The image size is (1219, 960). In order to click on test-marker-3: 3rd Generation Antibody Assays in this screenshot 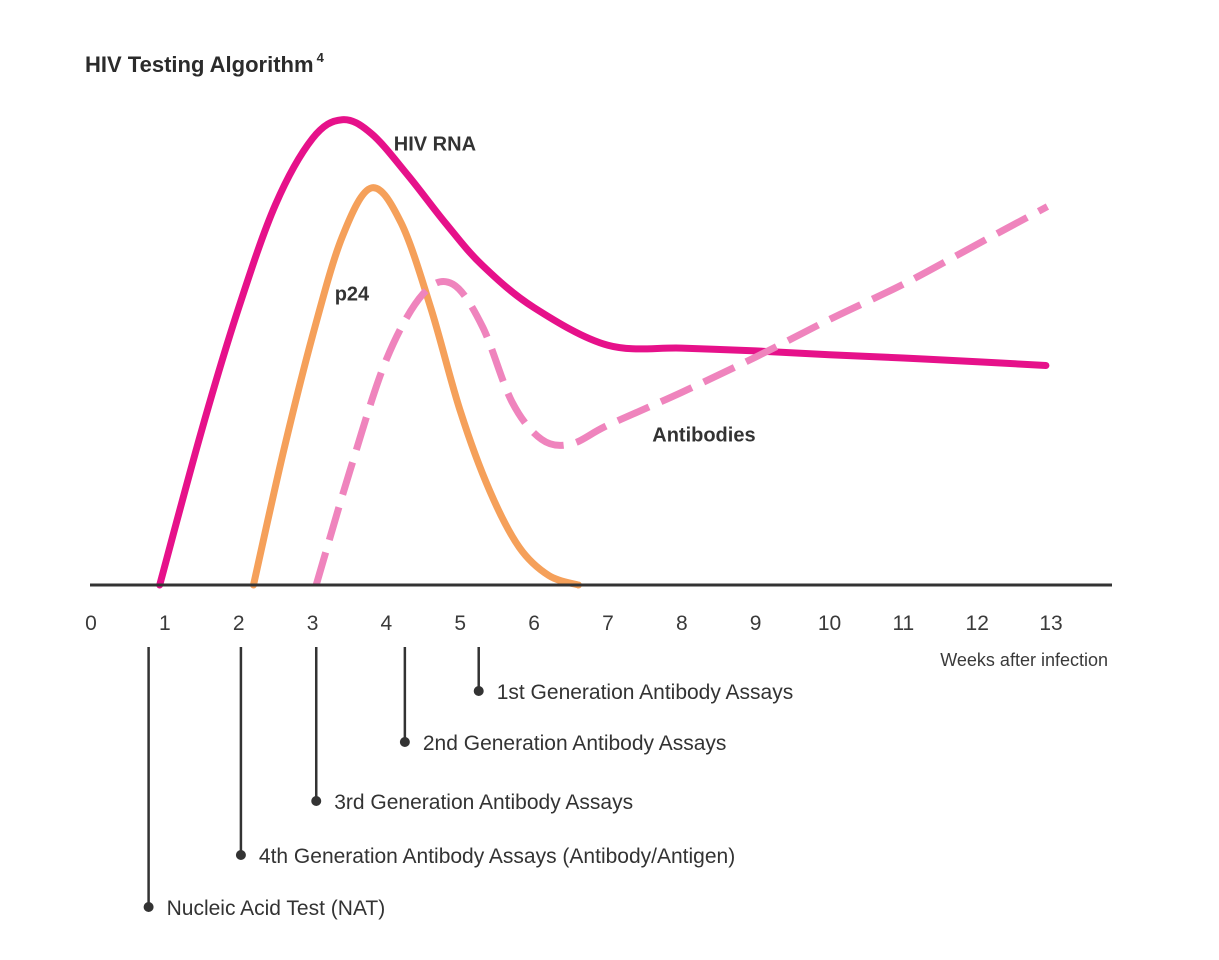, I will do `click(472, 730)`.